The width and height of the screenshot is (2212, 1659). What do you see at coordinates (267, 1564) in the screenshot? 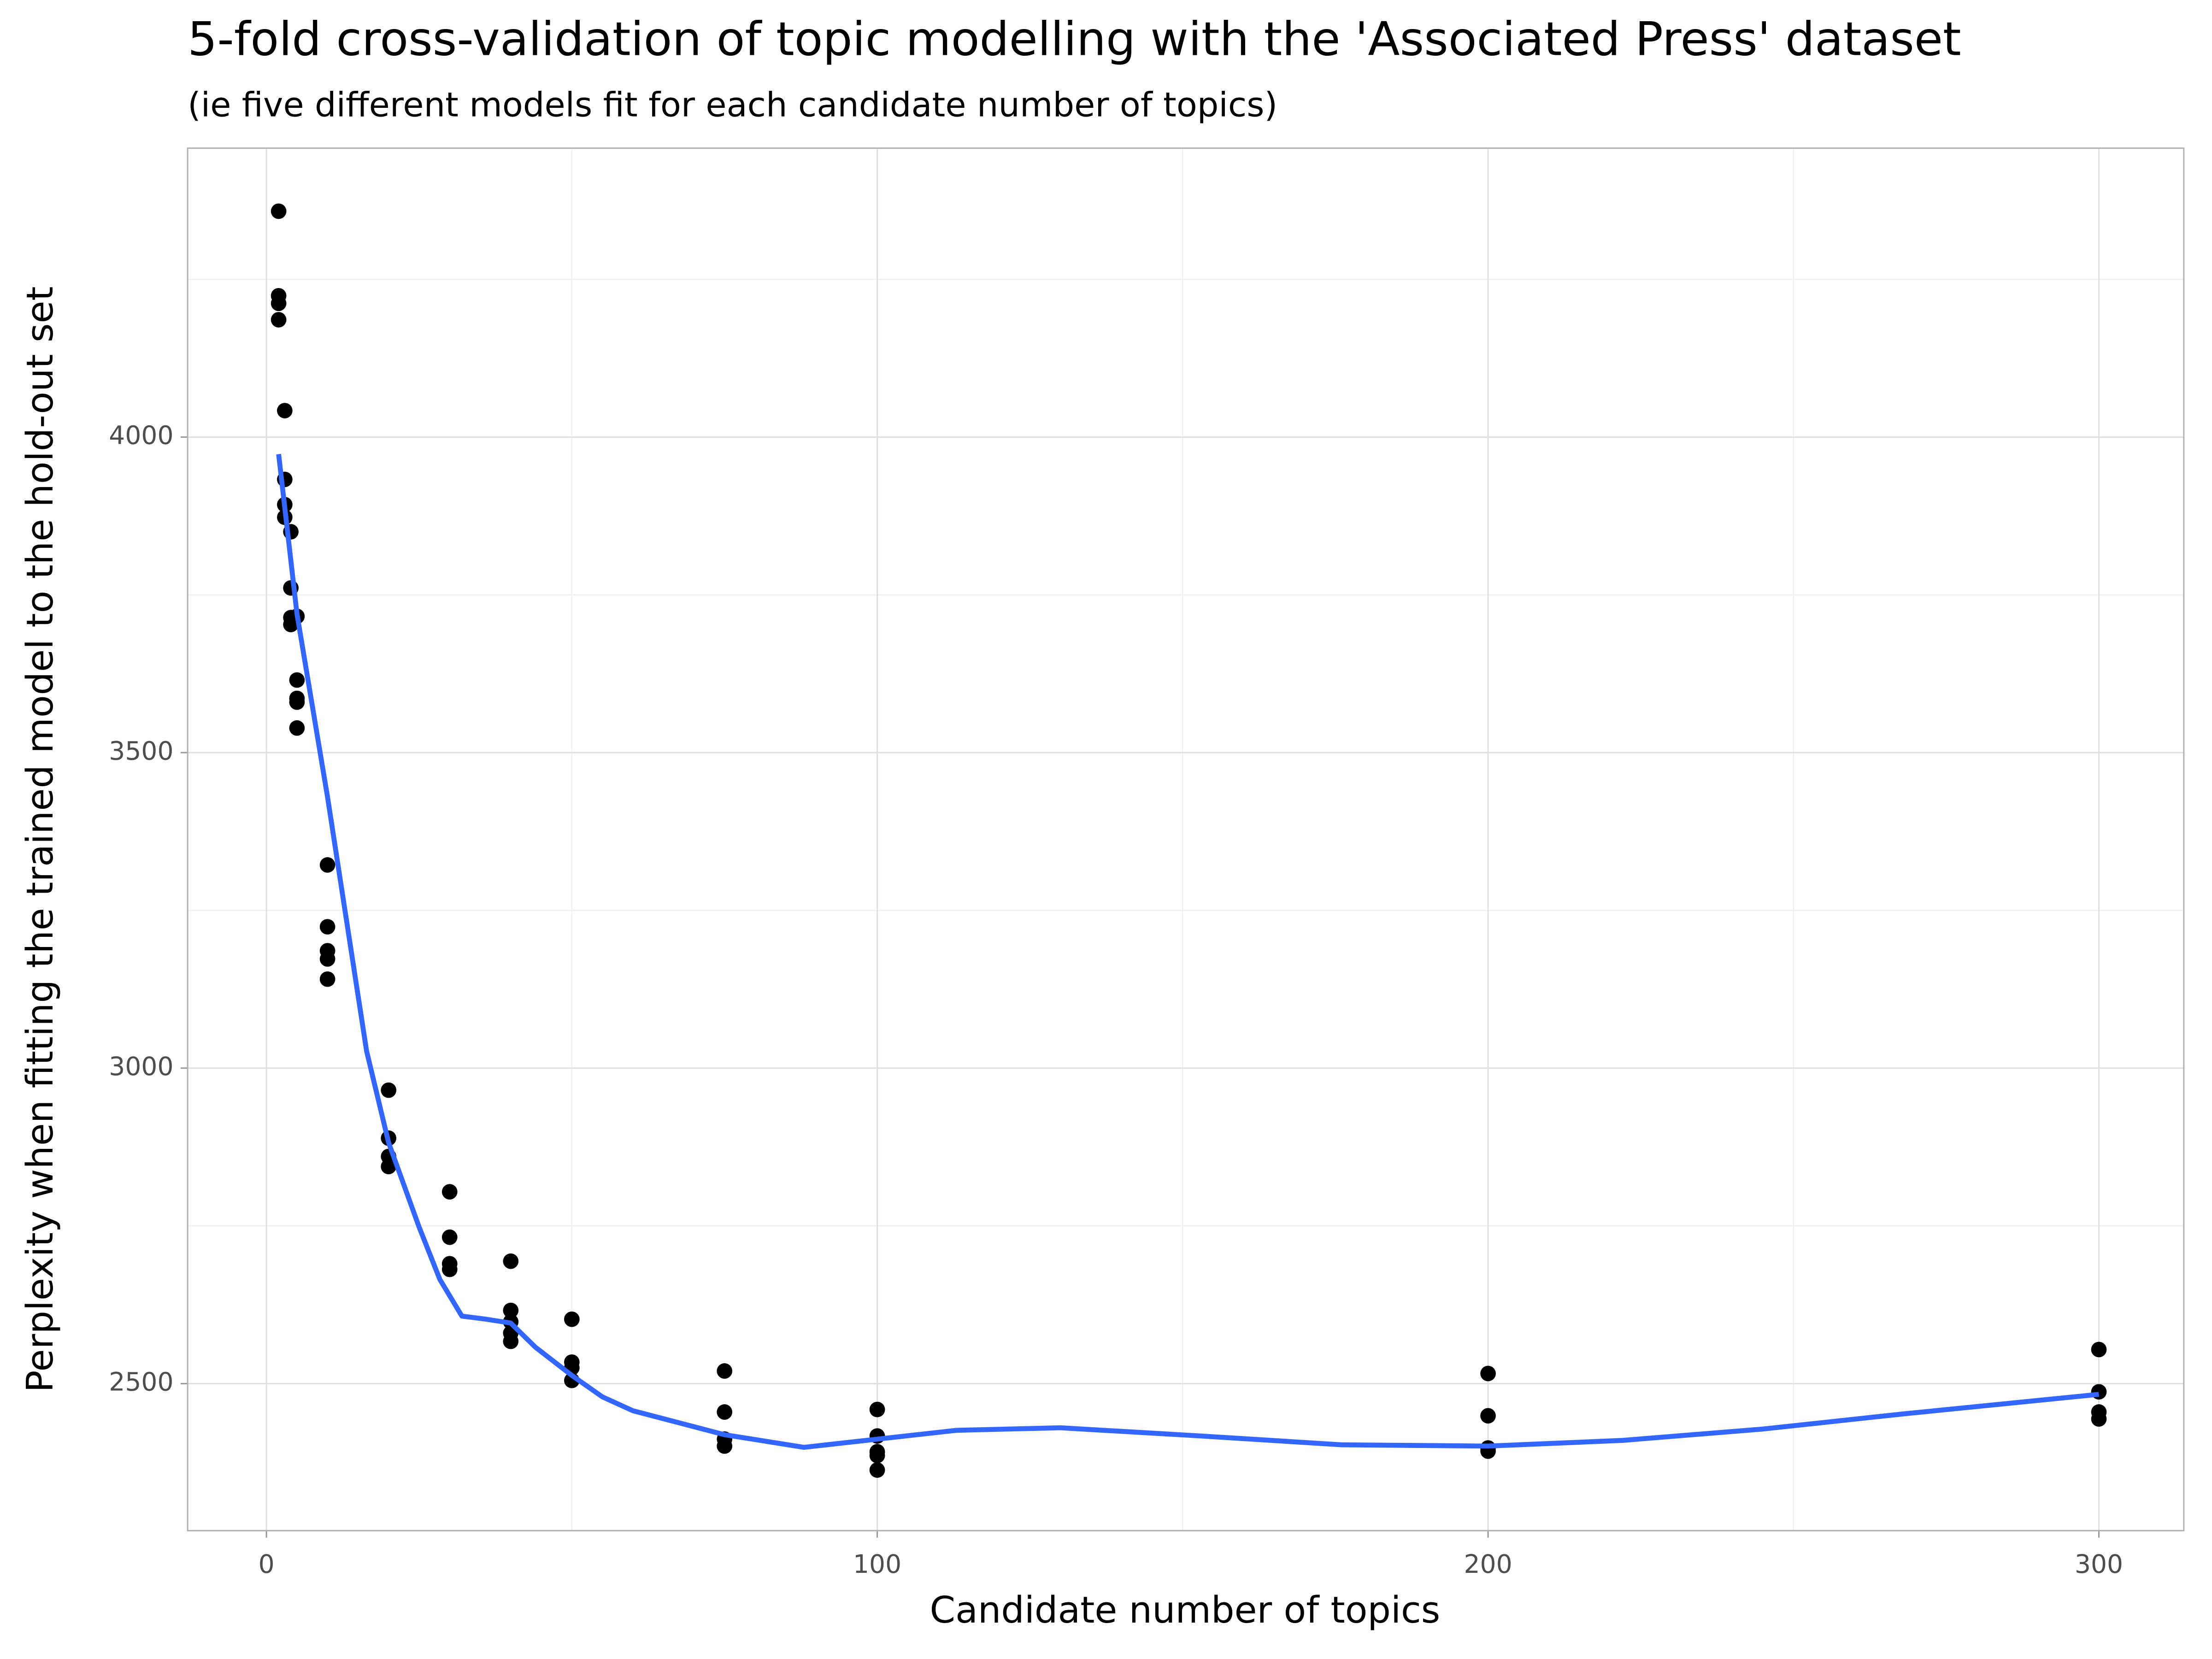
I see `x-tick-label: 0` at bounding box center [267, 1564].